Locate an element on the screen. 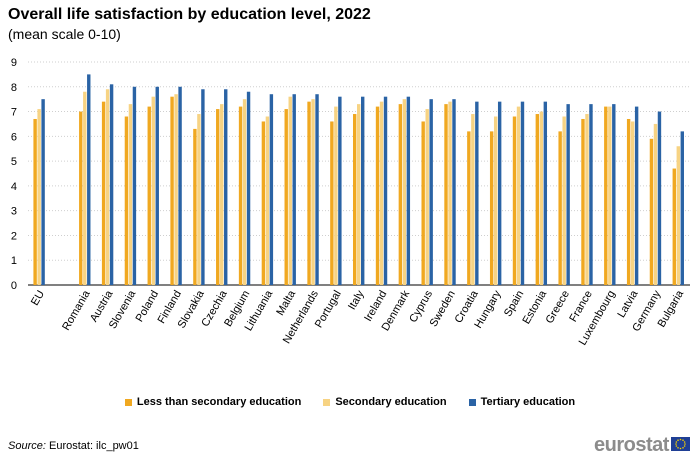 Image resolution: width=700 pixels, height=458 pixels. x-tick-label: EU is located at coordinates (38, 297).